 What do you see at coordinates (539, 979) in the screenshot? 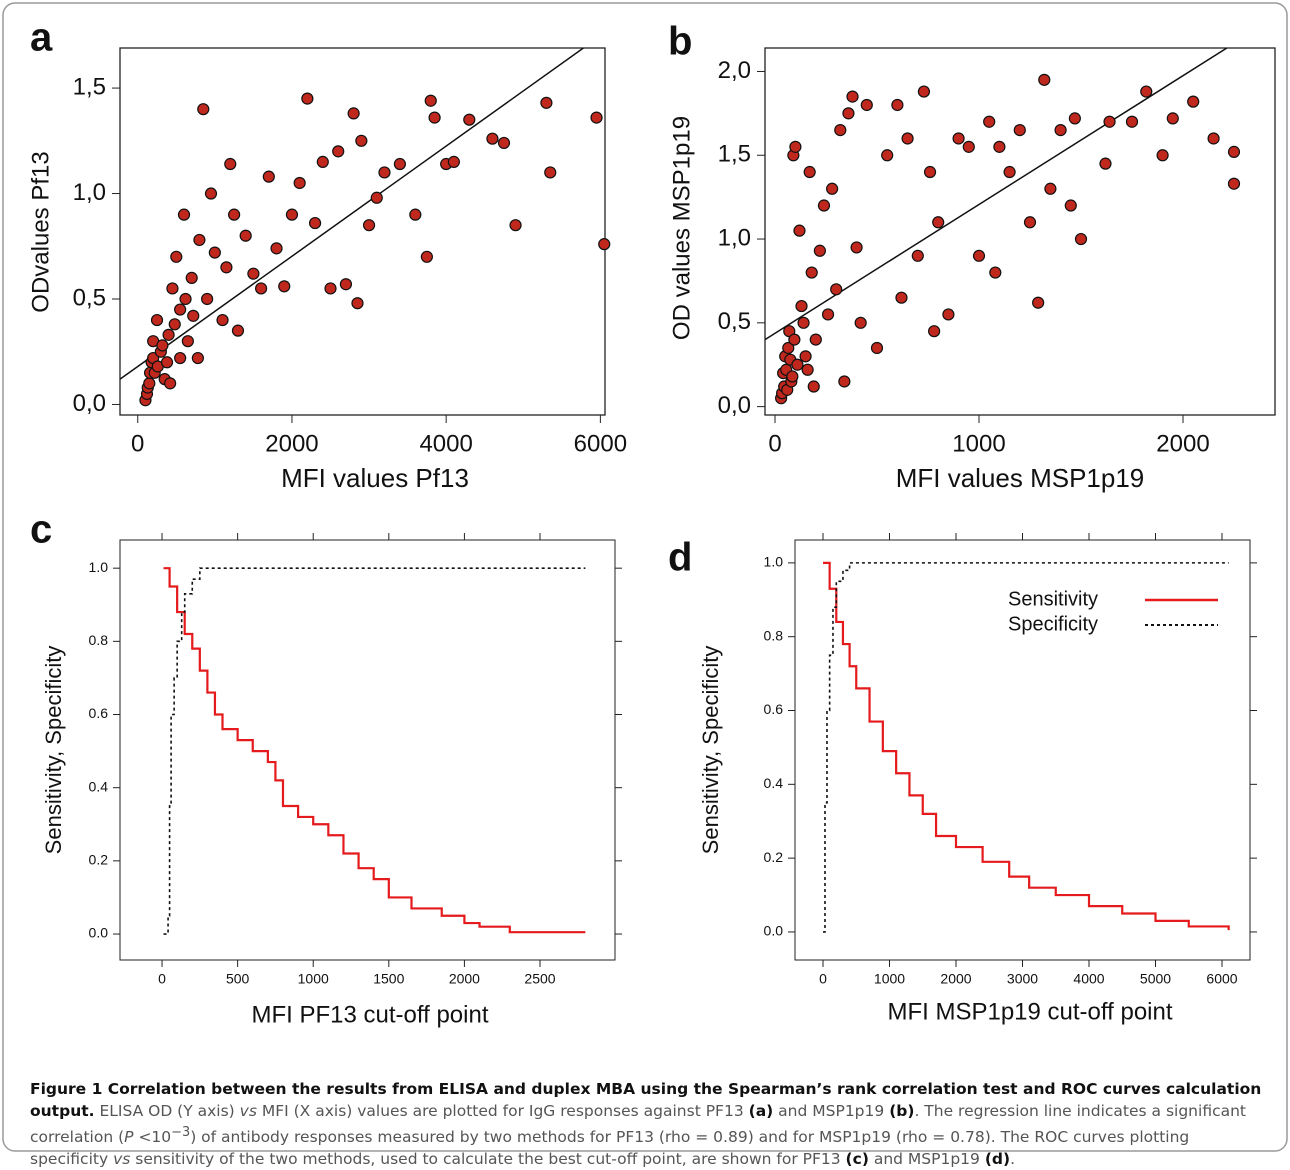
I see `x-tick-label: 2500` at bounding box center [539, 979].